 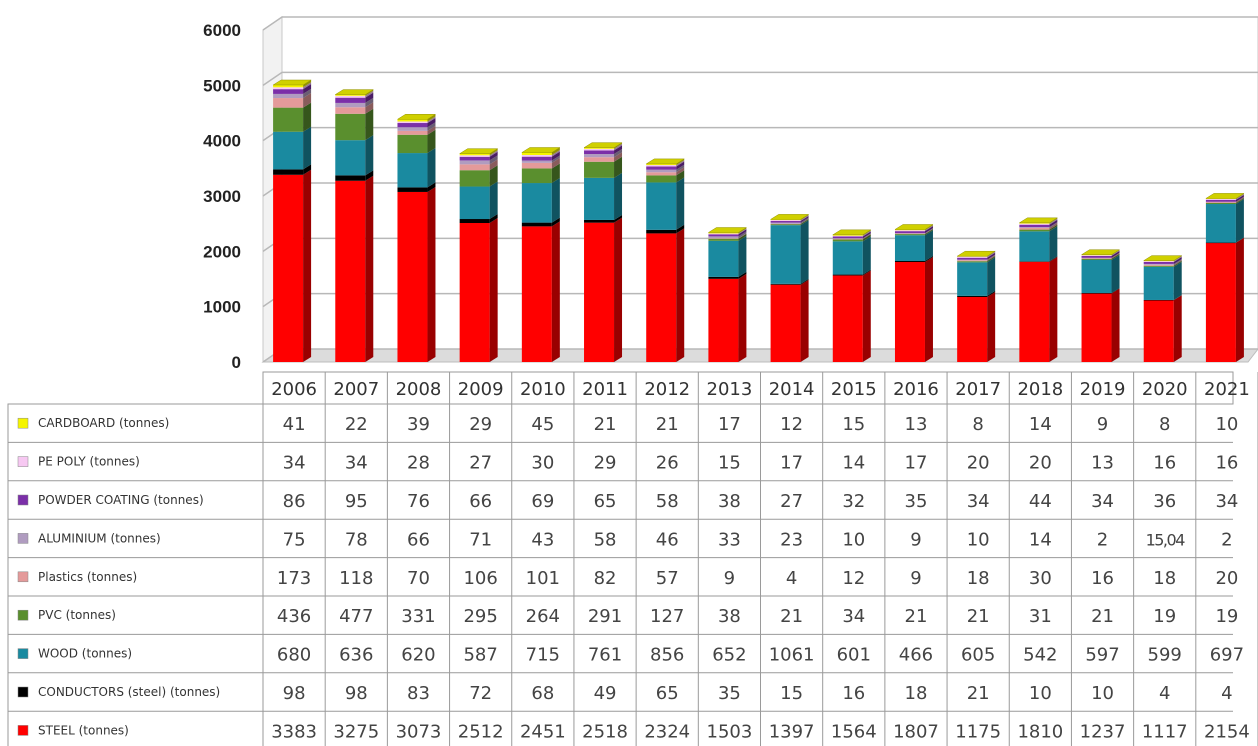 What do you see at coordinates (729, 501) in the screenshot?
I see `table-cell: 38` at bounding box center [729, 501].